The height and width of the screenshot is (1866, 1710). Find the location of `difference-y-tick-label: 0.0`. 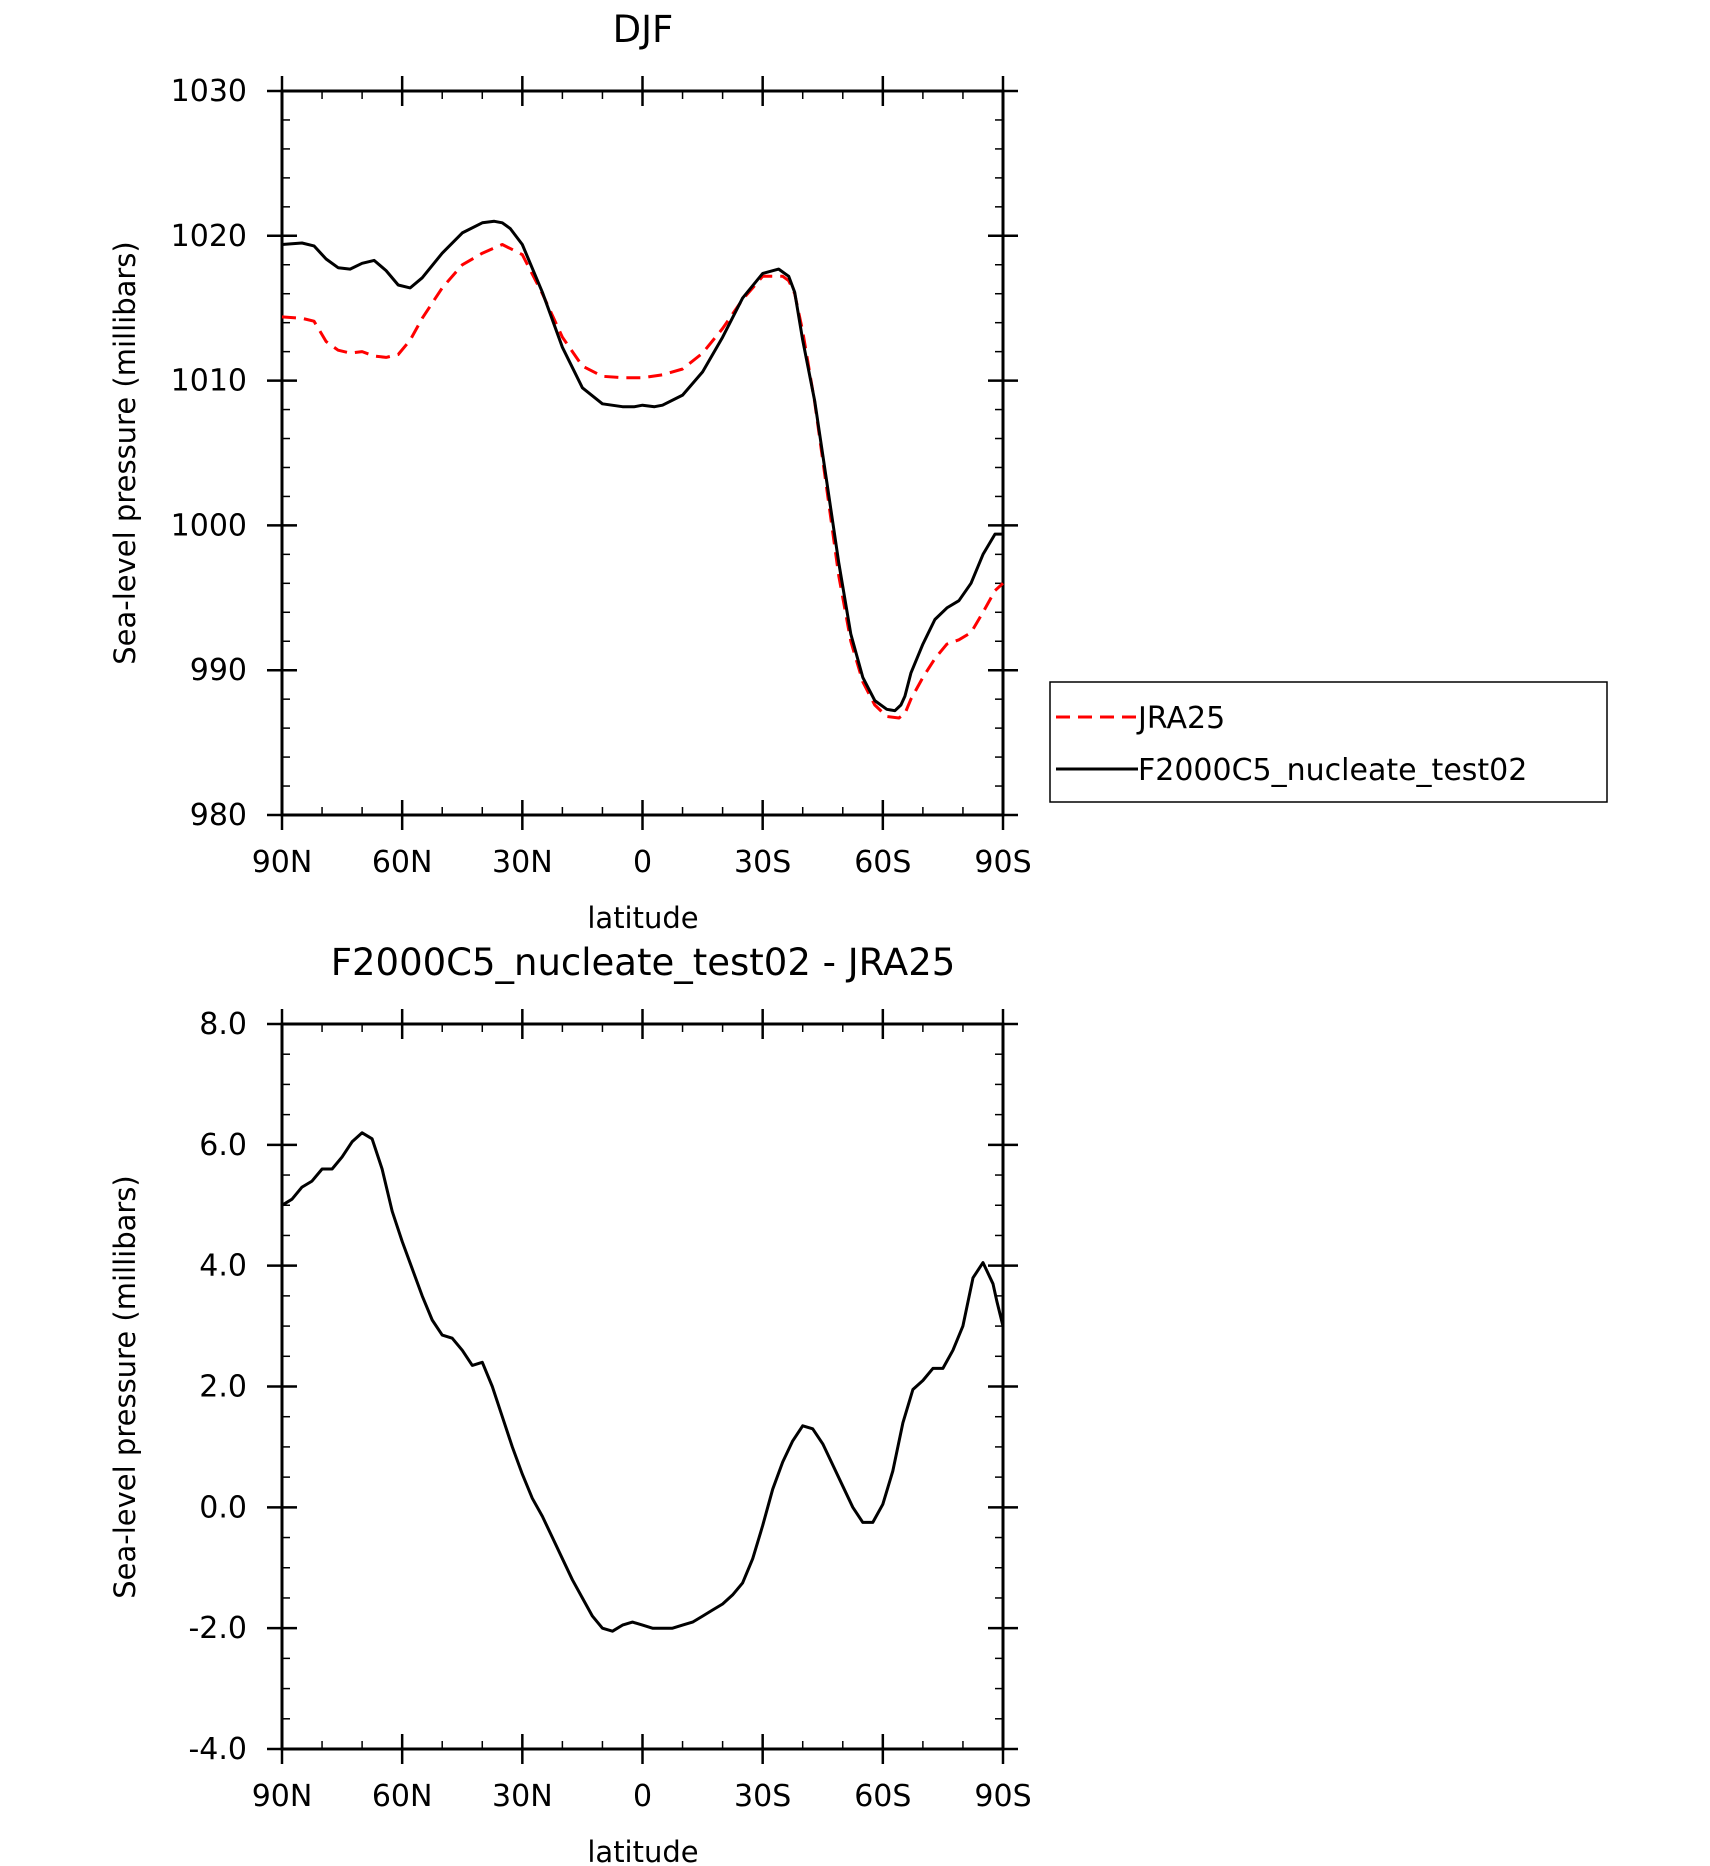

difference-y-tick-label: 0.0 is located at coordinates (223, 1507).